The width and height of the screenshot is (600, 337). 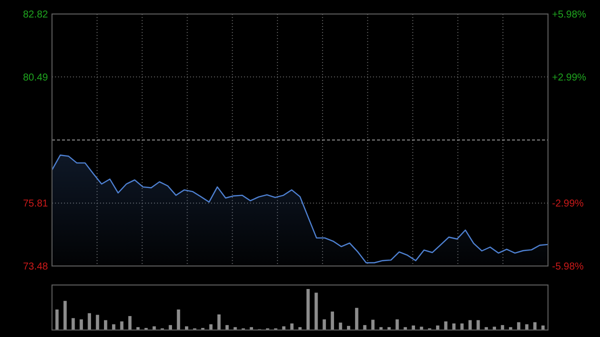 I want to click on y2-tick-label: +2.99%, so click(x=569, y=78).